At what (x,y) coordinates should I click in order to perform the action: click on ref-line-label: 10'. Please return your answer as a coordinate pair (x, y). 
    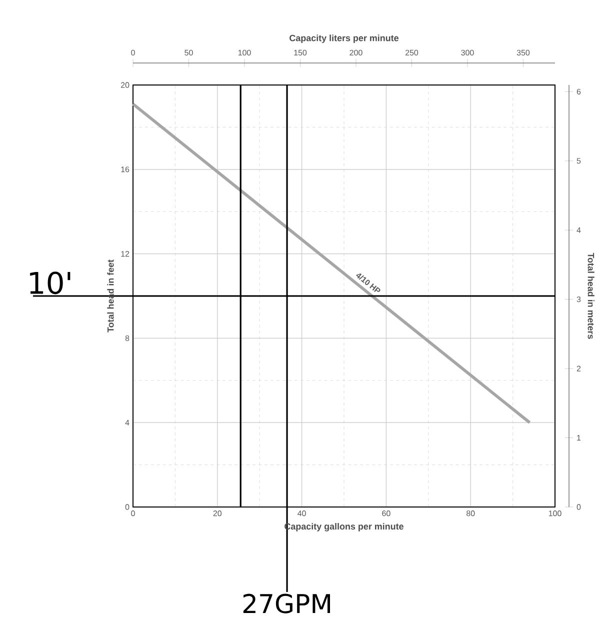
    Looking at the image, I should click on (50, 283).